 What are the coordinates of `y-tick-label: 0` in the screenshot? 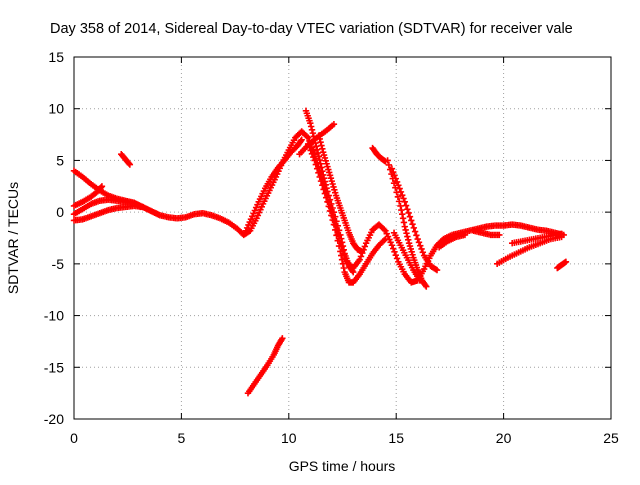 It's located at (60, 212).